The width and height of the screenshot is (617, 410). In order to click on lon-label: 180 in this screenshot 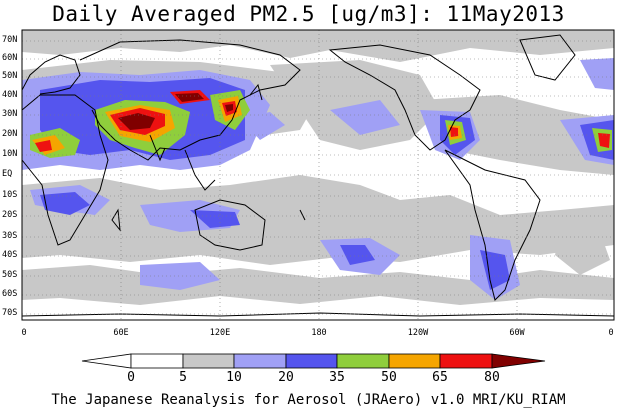, I will do `click(319, 333)`.